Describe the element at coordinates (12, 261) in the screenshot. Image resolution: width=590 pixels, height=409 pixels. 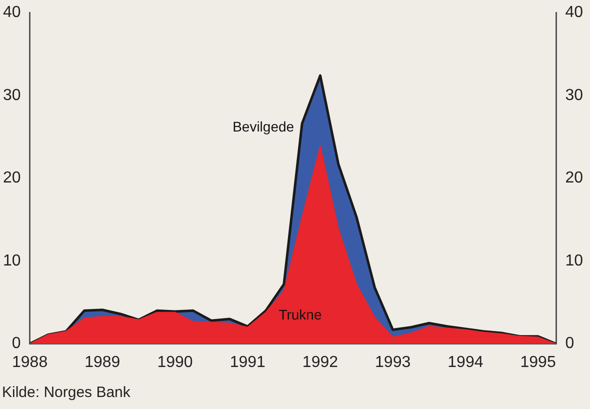
I see `y-tick-label: 10` at that location.